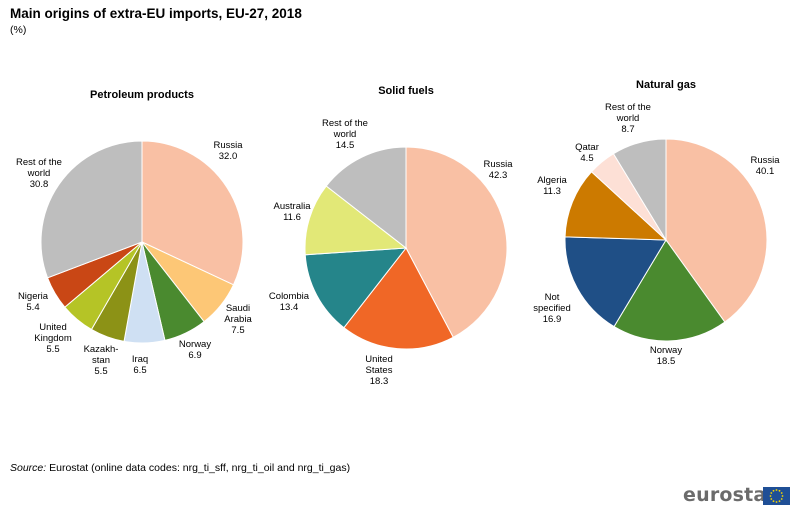  Describe the element at coordinates (552, 186) in the screenshot. I see `label-algeria: Algeria 11.3` at that location.